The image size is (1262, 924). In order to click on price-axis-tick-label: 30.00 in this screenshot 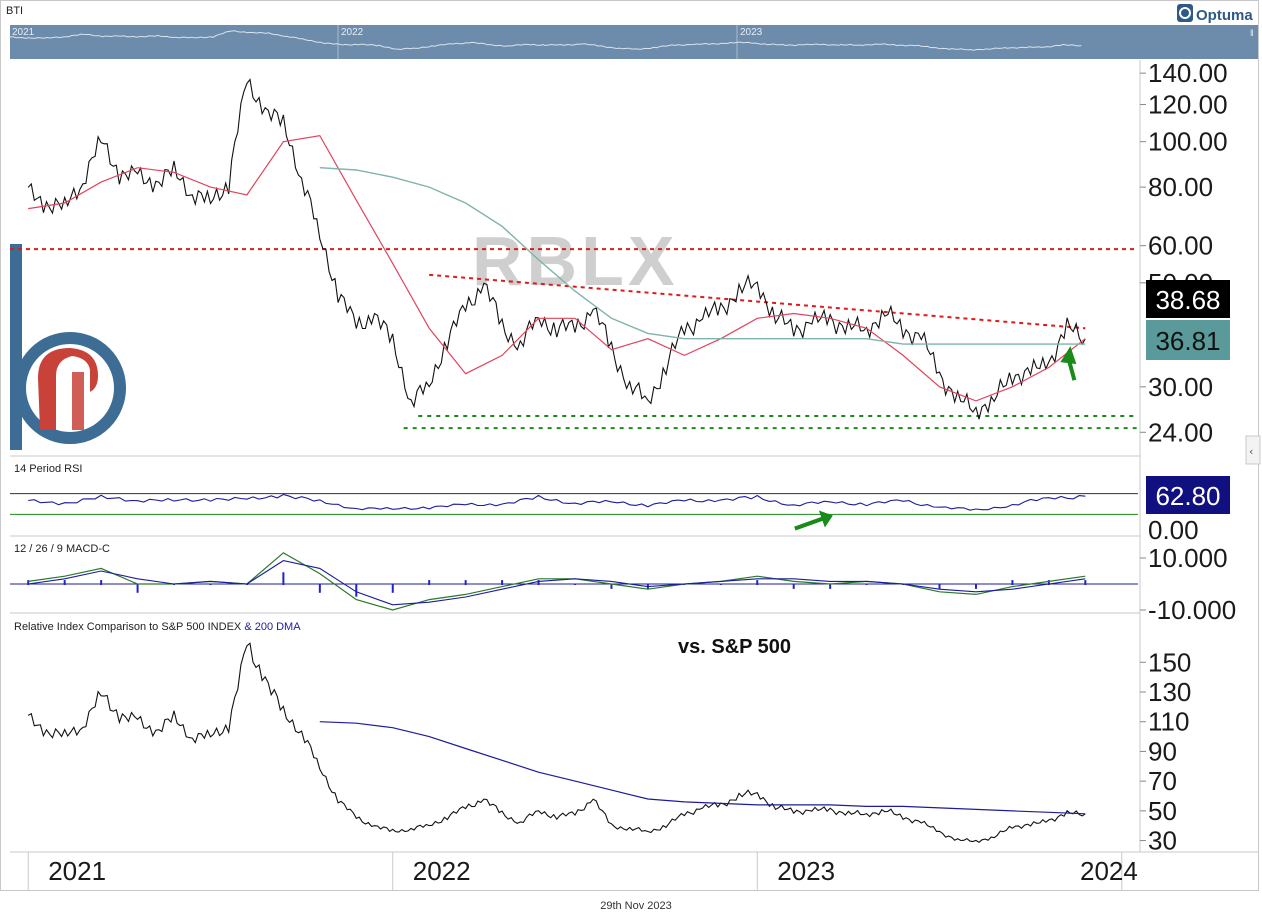, I will do `click(1180, 387)`.